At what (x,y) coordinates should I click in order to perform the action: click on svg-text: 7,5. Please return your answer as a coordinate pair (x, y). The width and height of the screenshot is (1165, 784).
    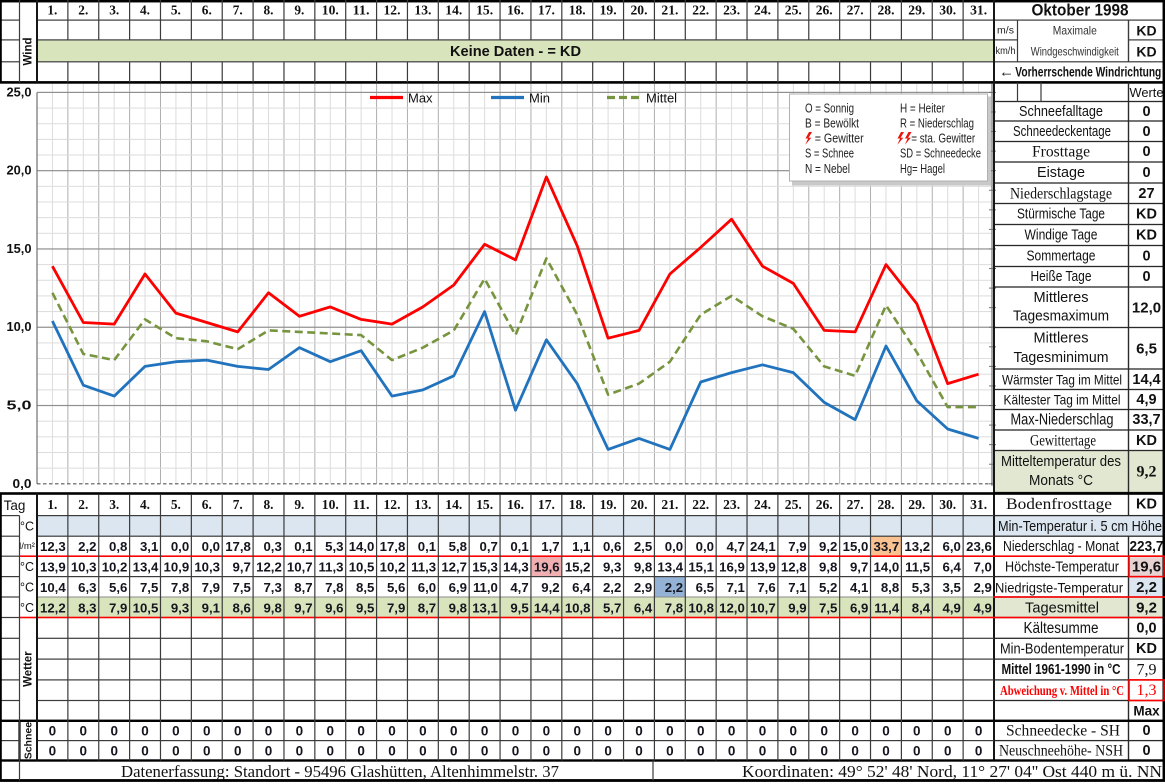
    Looking at the image, I should click on (828, 607).